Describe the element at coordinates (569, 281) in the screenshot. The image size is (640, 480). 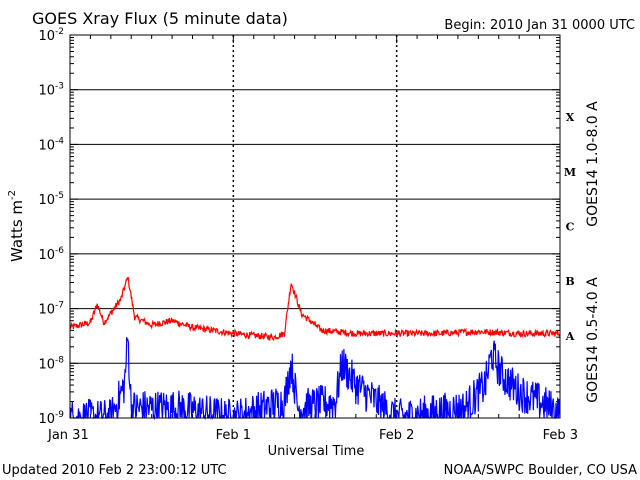
I see `flare-class-b: B` at that location.